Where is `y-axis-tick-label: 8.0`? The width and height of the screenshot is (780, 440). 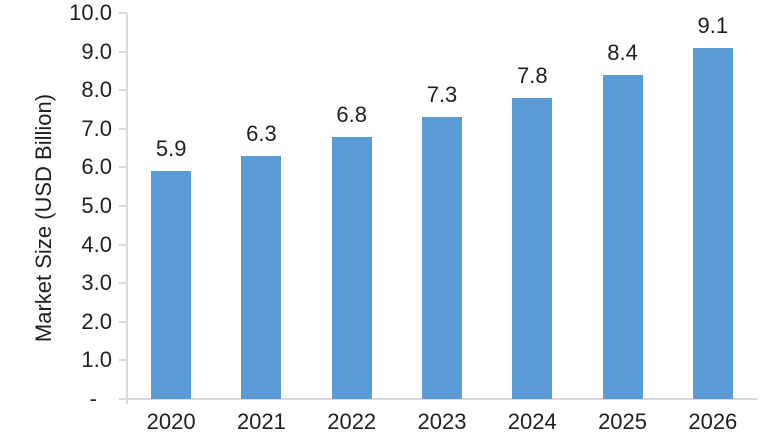
y-axis-tick-label: 8.0 is located at coordinates (96, 90).